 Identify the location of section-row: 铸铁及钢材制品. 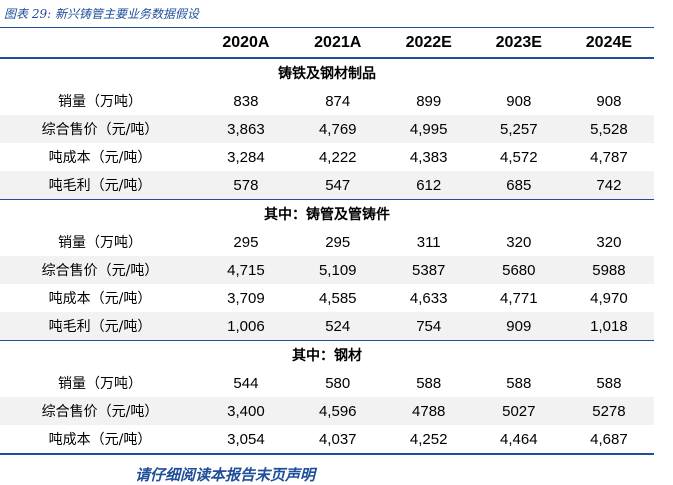
(327, 72).